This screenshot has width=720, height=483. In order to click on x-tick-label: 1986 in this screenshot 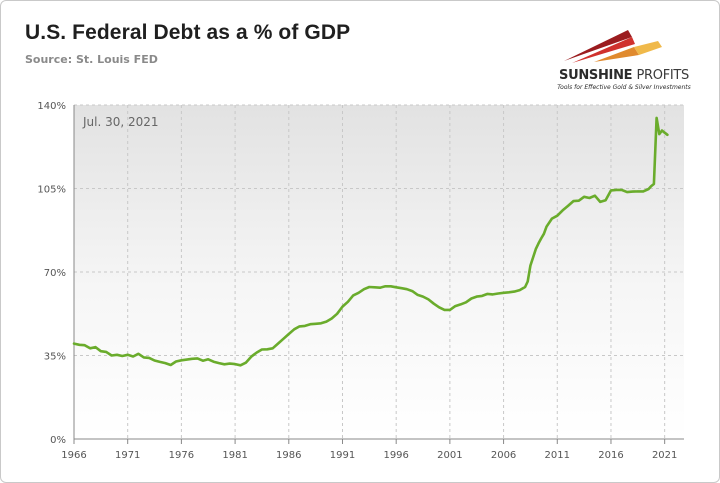, I will do `click(288, 455)`.